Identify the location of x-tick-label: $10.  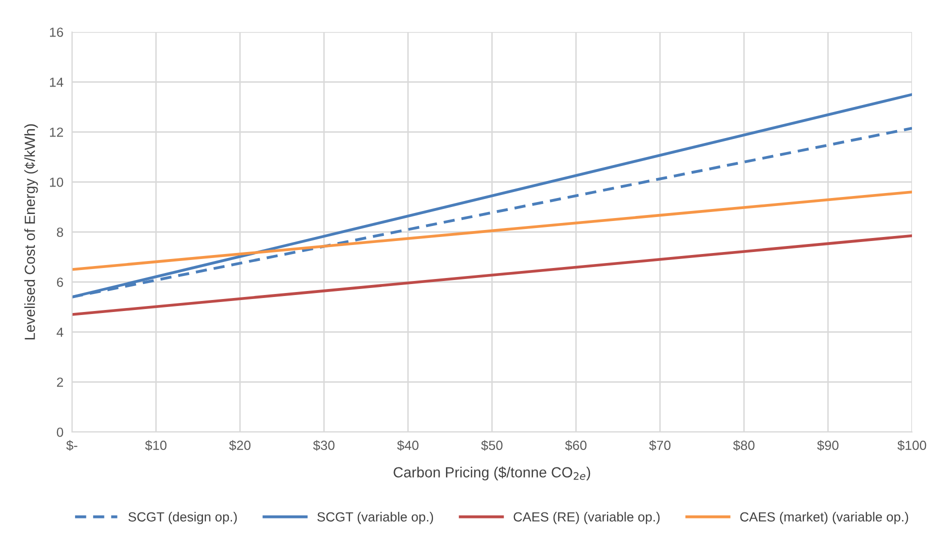
(155, 445).